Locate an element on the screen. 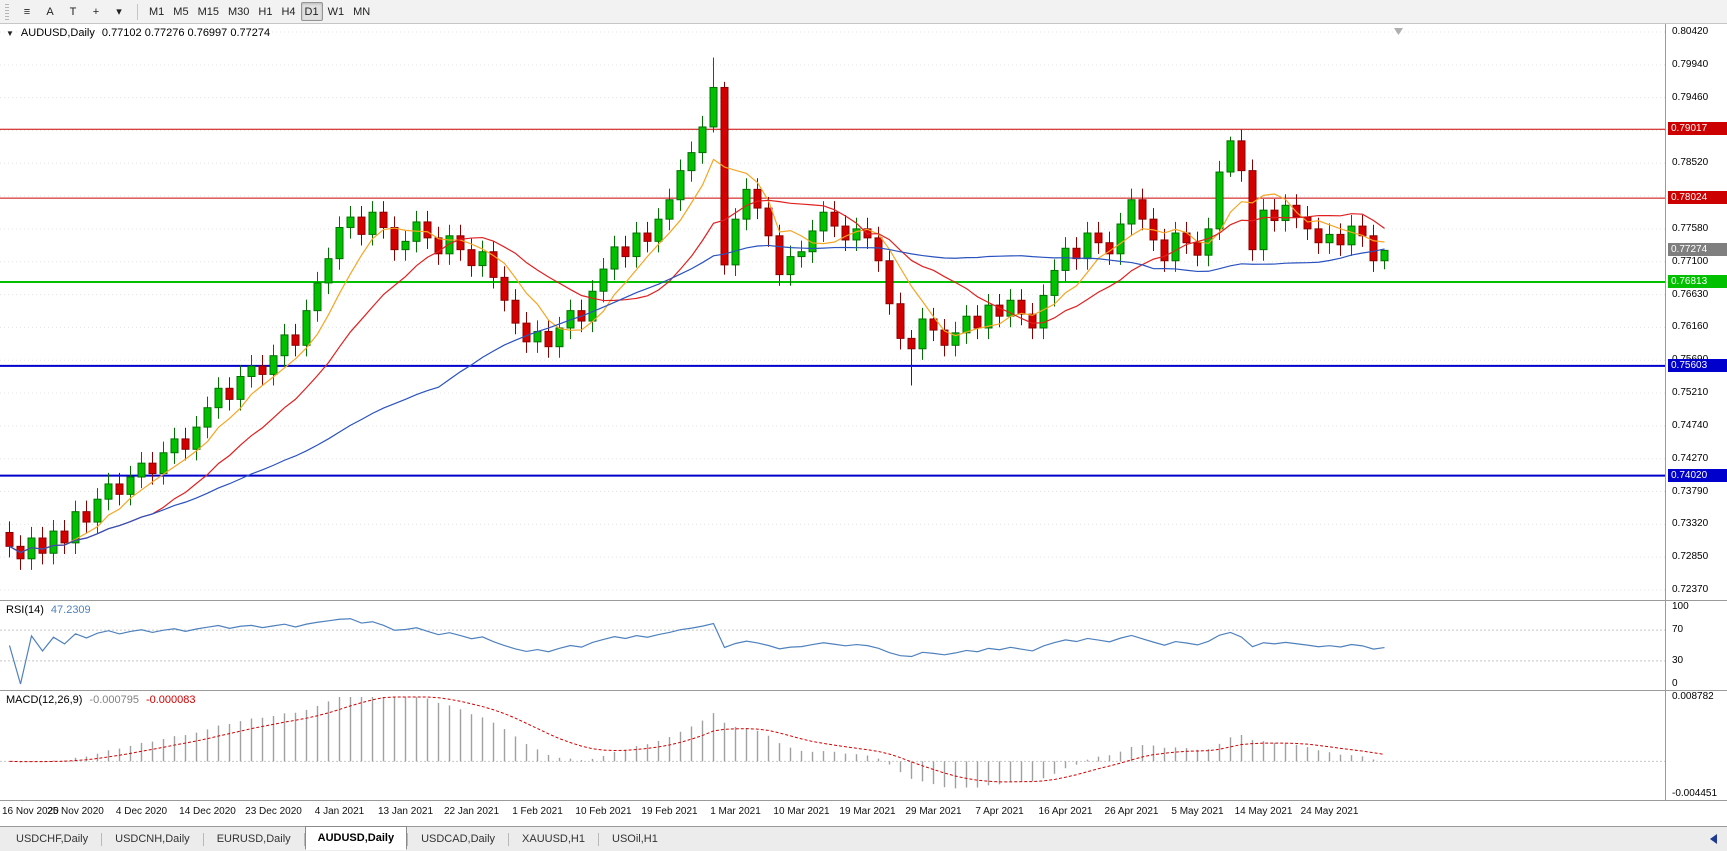 This screenshot has width=1727, height=851. price-level-label: 0.76813 is located at coordinates (1697, 282).